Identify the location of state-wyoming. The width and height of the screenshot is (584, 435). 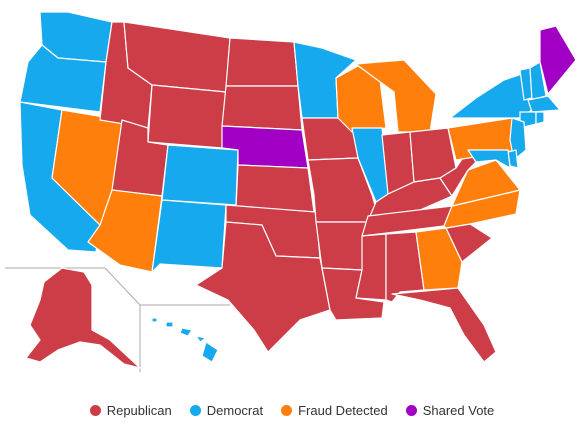
(187, 116).